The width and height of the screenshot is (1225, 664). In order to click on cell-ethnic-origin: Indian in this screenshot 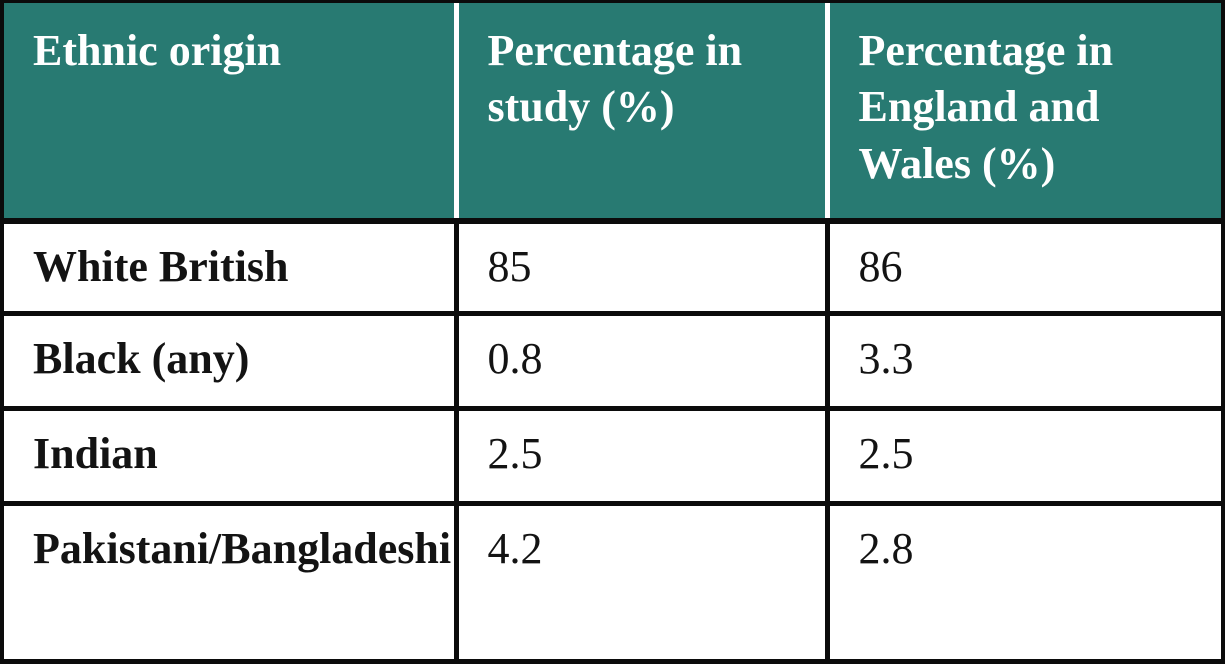, I will do `click(230, 457)`.